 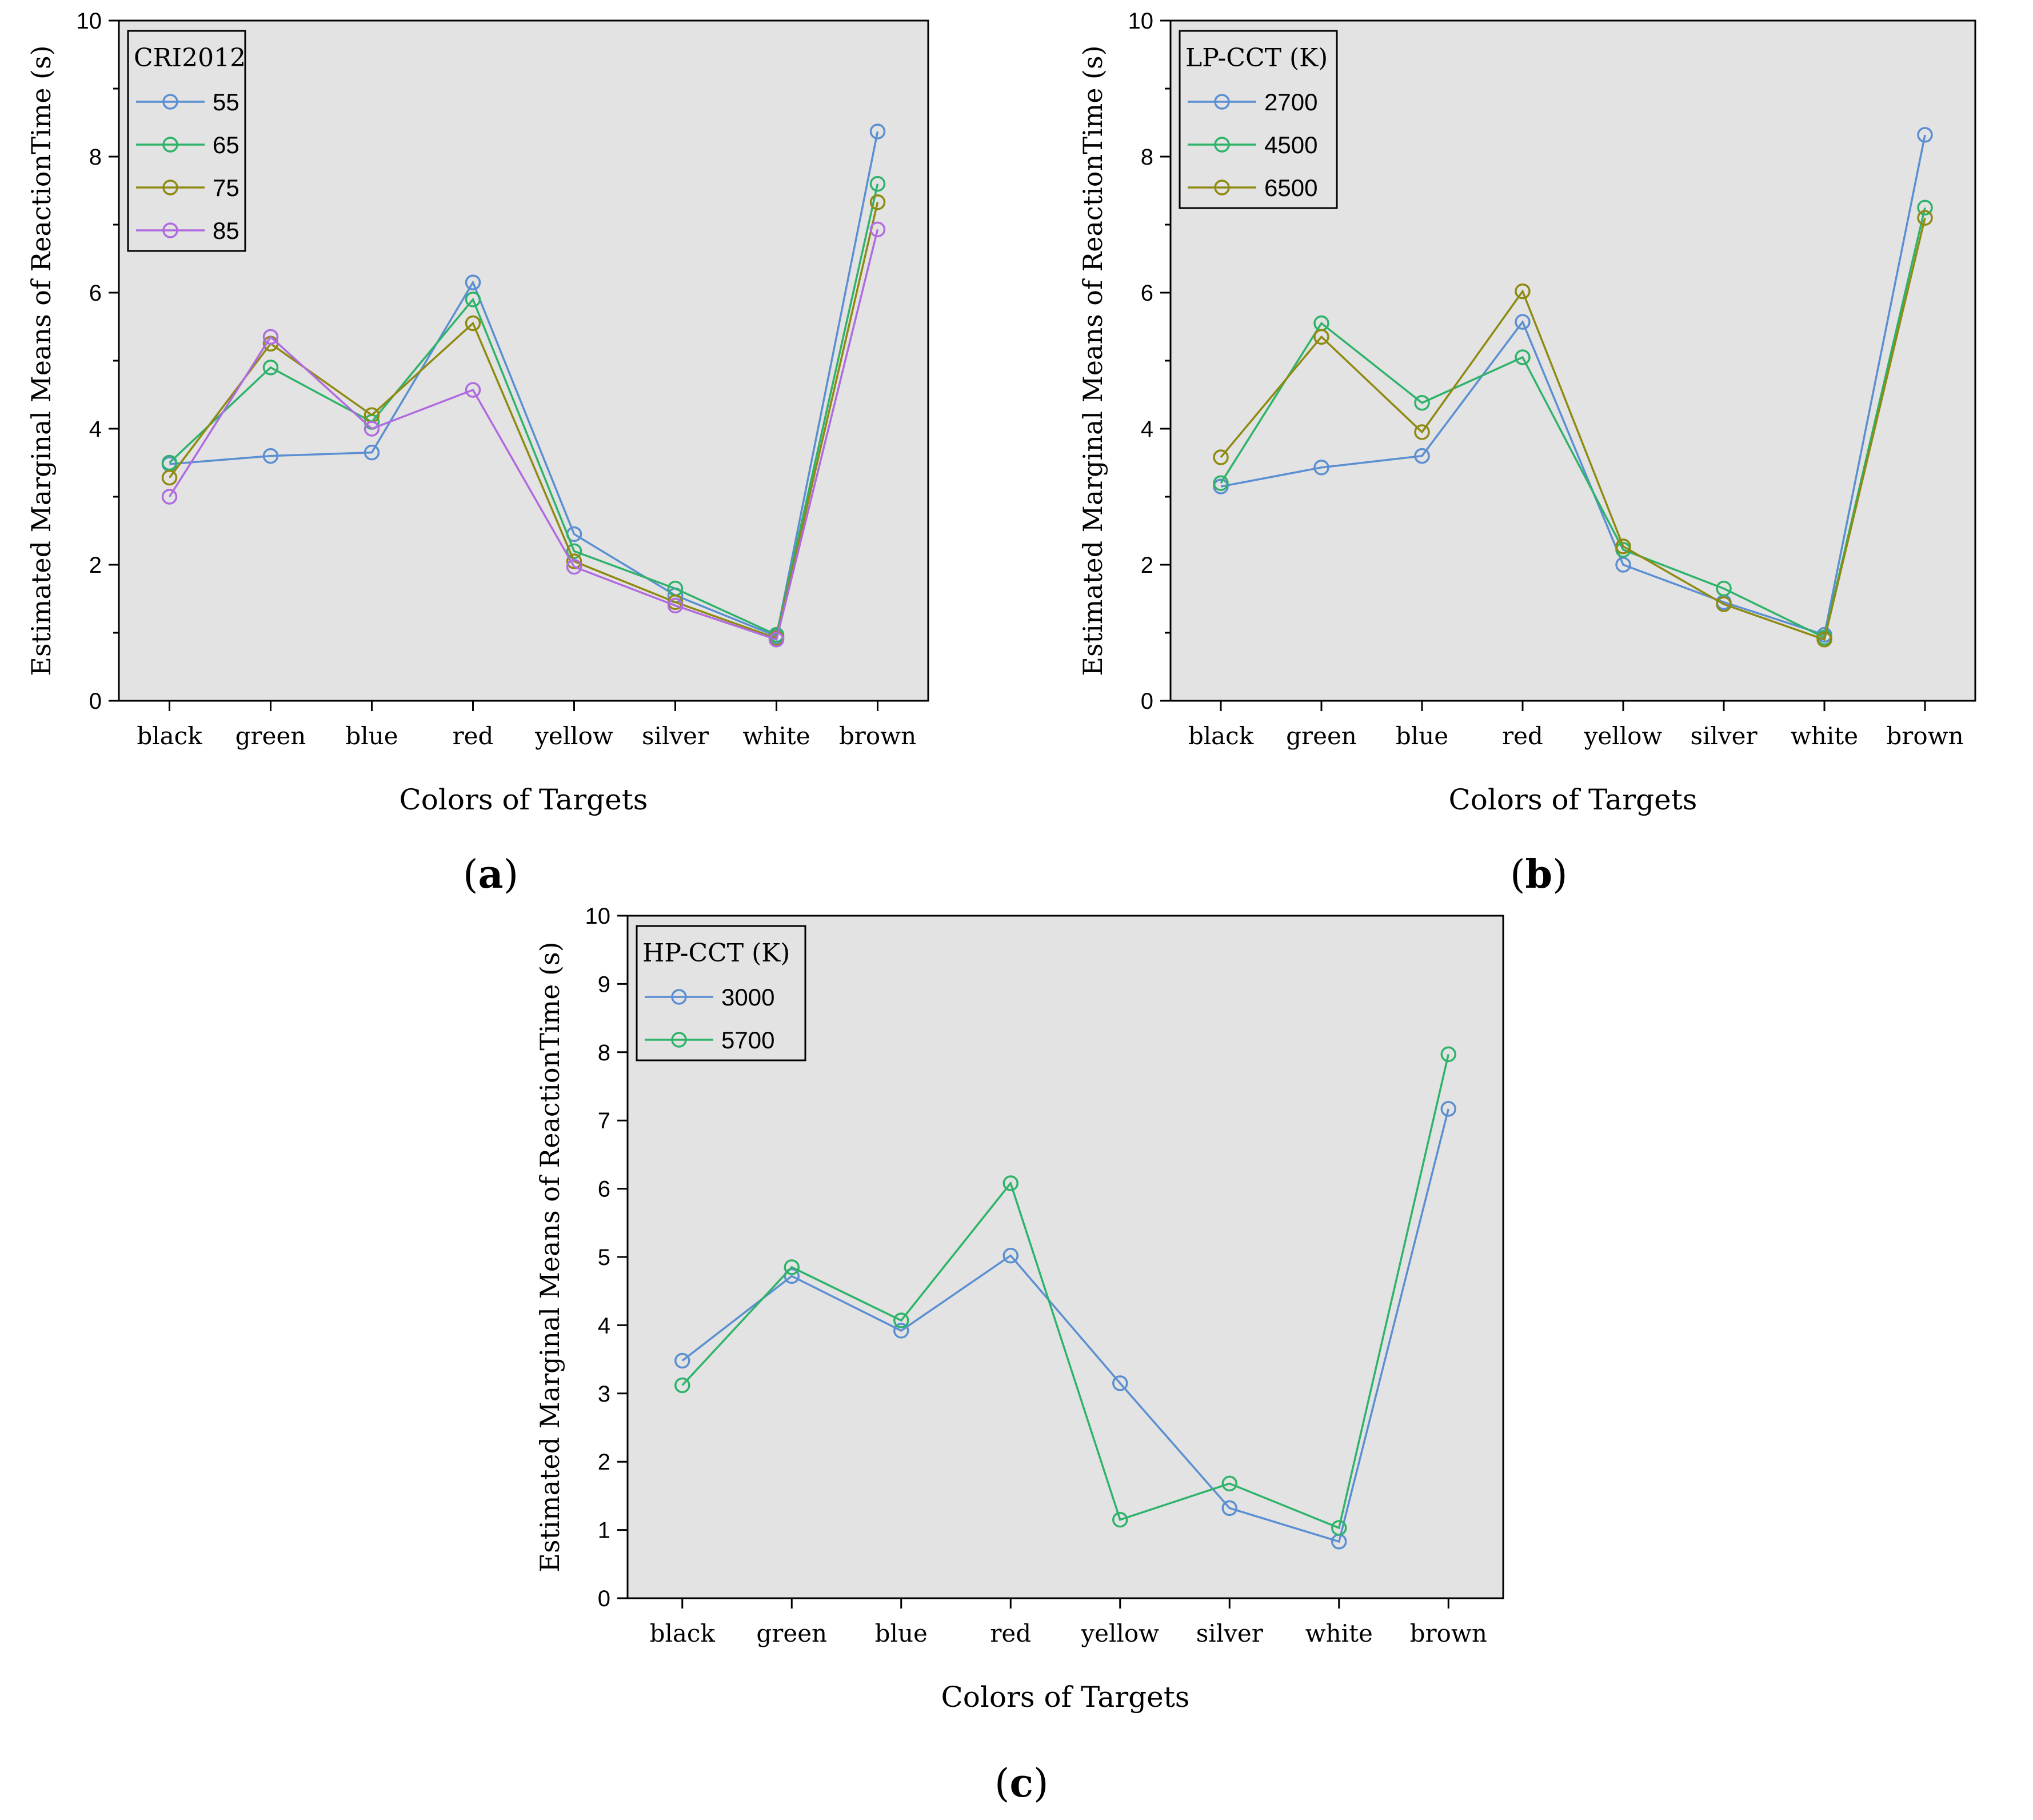 What do you see at coordinates (1290, 102) in the screenshot?
I see `legend-label: 2700` at bounding box center [1290, 102].